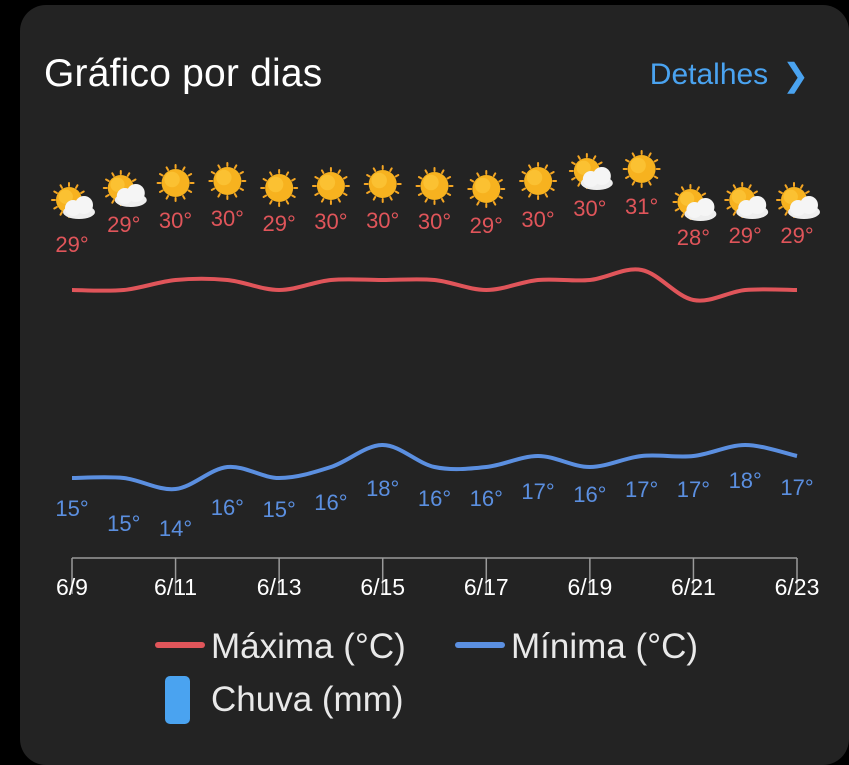 The width and height of the screenshot is (849, 765). What do you see at coordinates (175, 587) in the screenshot?
I see `x-tick-label: 6/11` at bounding box center [175, 587].